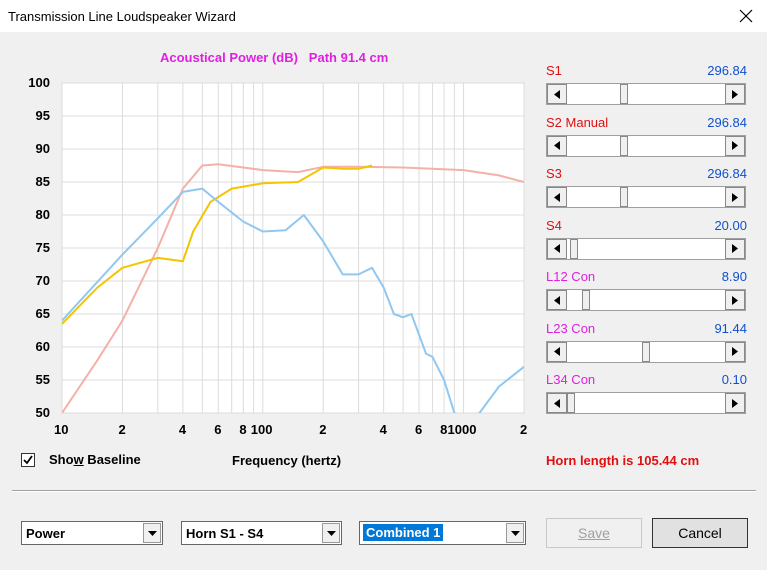  What do you see at coordinates (182, 429) in the screenshot?
I see `x-tick-label: 4` at bounding box center [182, 429].